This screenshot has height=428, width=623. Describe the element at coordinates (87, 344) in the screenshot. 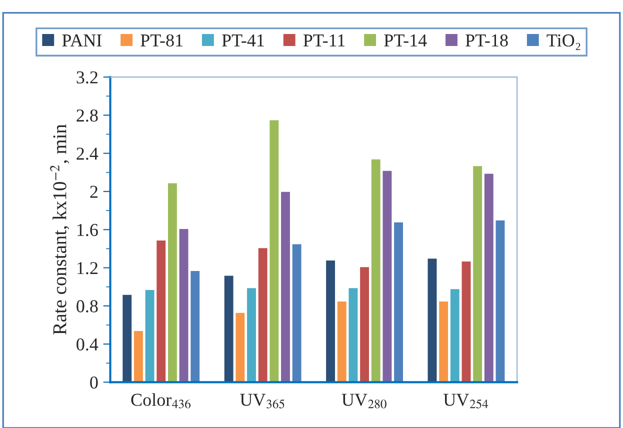

I see `y-tick-label: 0.4` at that location.